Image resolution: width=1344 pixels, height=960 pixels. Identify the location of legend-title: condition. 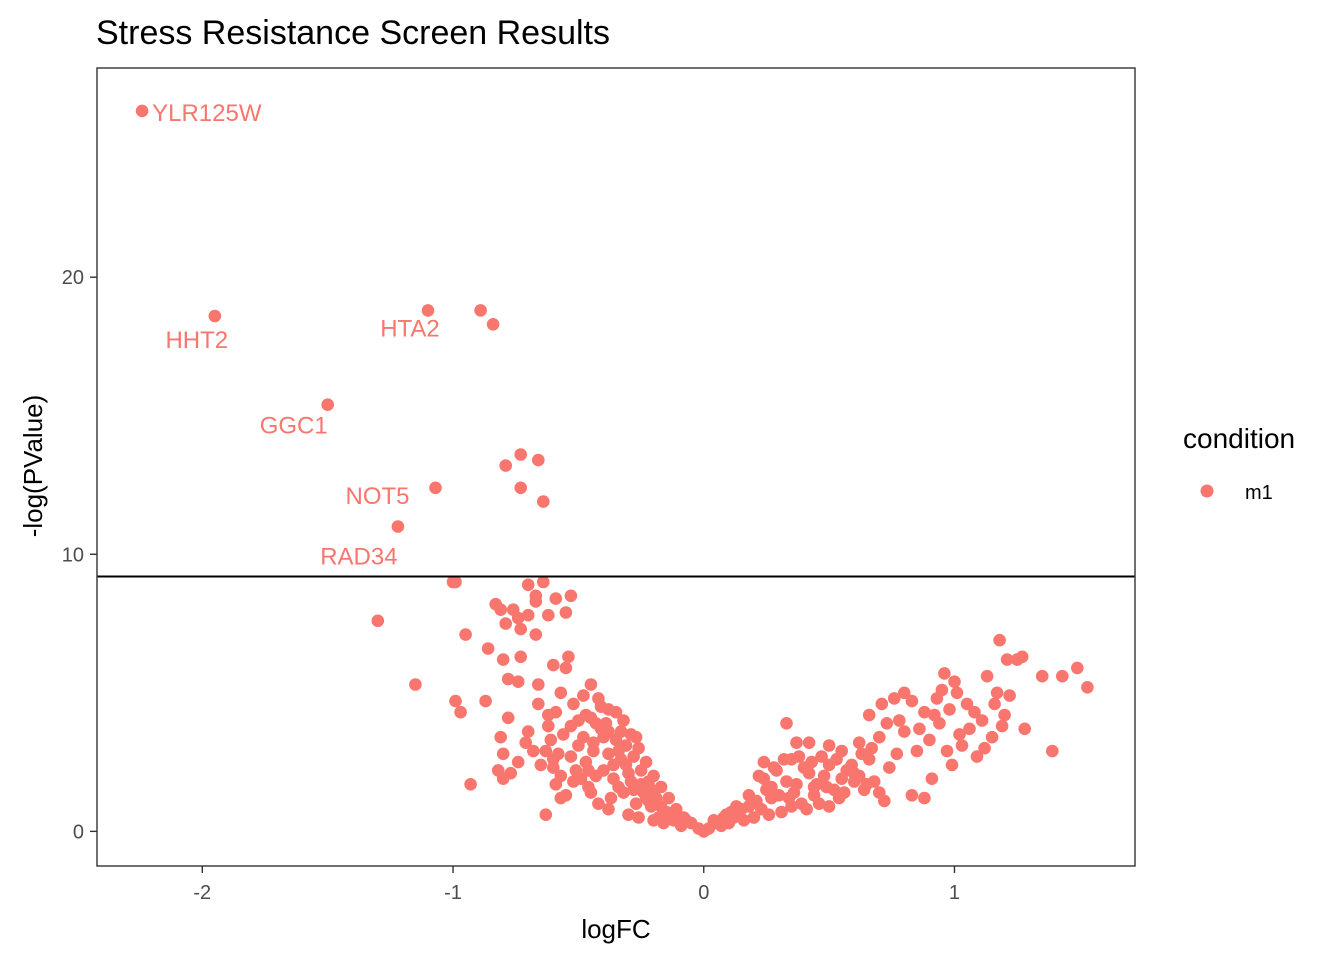
(1239, 438).